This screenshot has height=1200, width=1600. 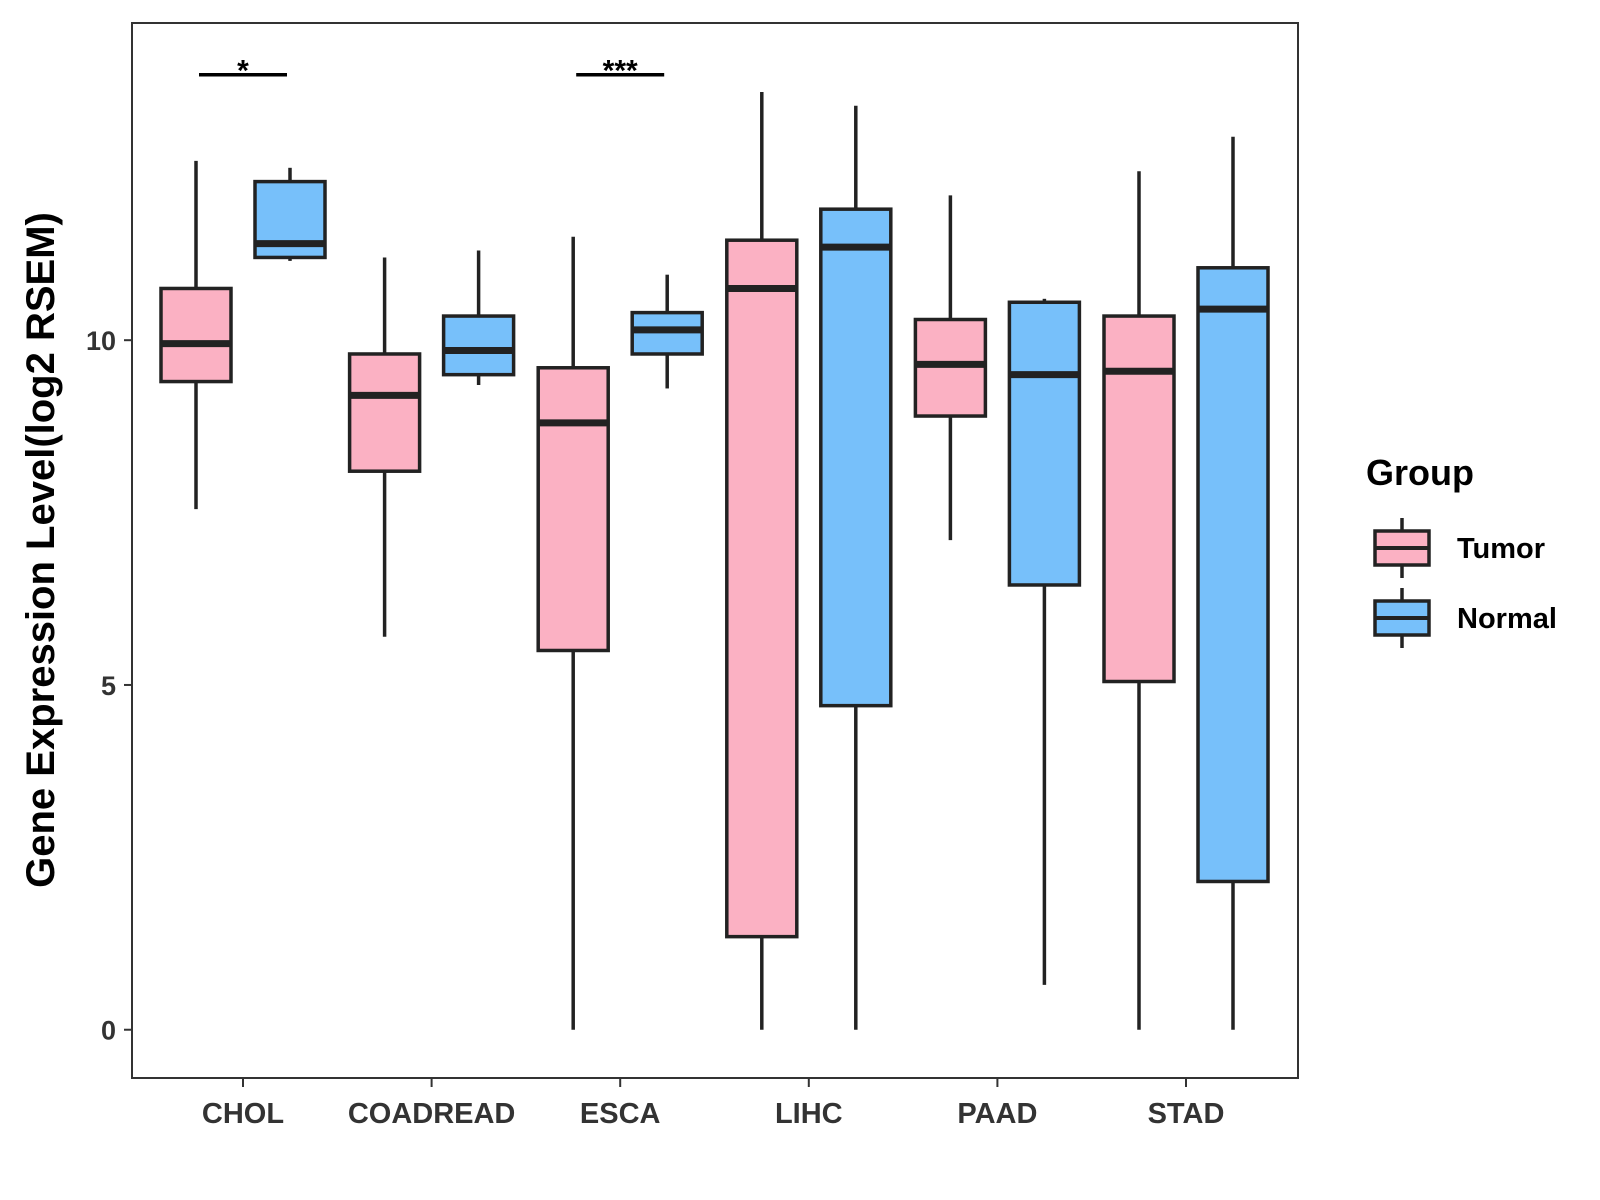 What do you see at coordinates (108, 1031) in the screenshot?
I see `y-tick-label: 0` at bounding box center [108, 1031].